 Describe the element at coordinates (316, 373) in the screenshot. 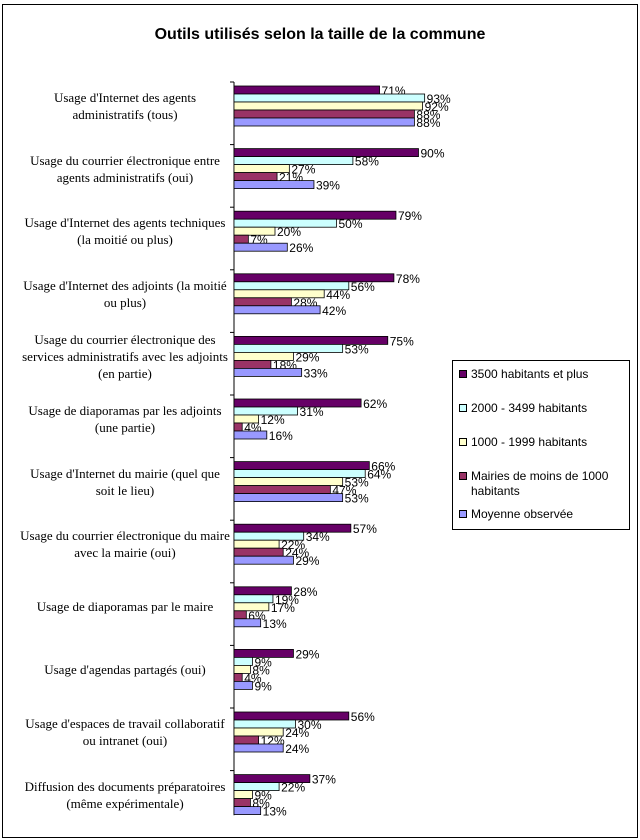

I see `data-label: 33%` at that location.